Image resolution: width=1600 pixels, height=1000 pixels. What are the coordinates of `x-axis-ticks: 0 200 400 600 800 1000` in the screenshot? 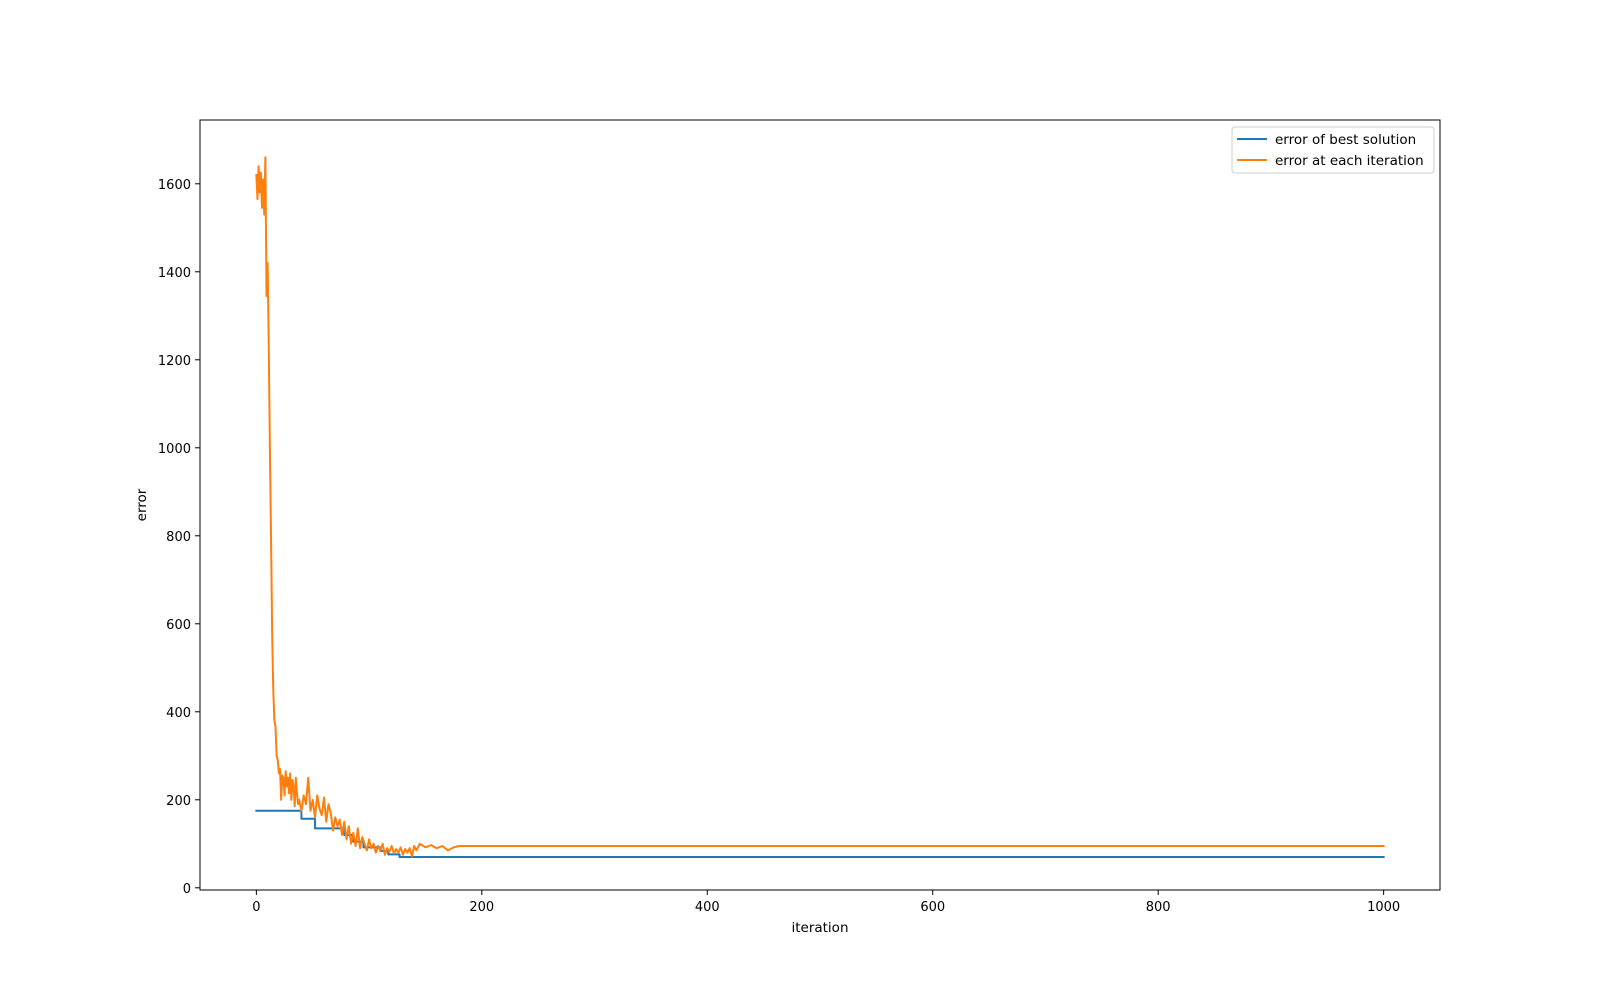 It's located at (826, 902).